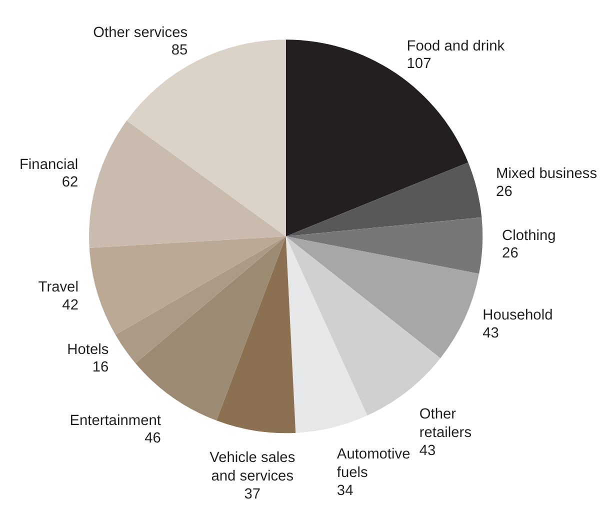 Image resolution: width=612 pixels, height=515 pixels. Describe the element at coordinates (88, 350) in the screenshot. I see `slice-label: Hotels` at that location.